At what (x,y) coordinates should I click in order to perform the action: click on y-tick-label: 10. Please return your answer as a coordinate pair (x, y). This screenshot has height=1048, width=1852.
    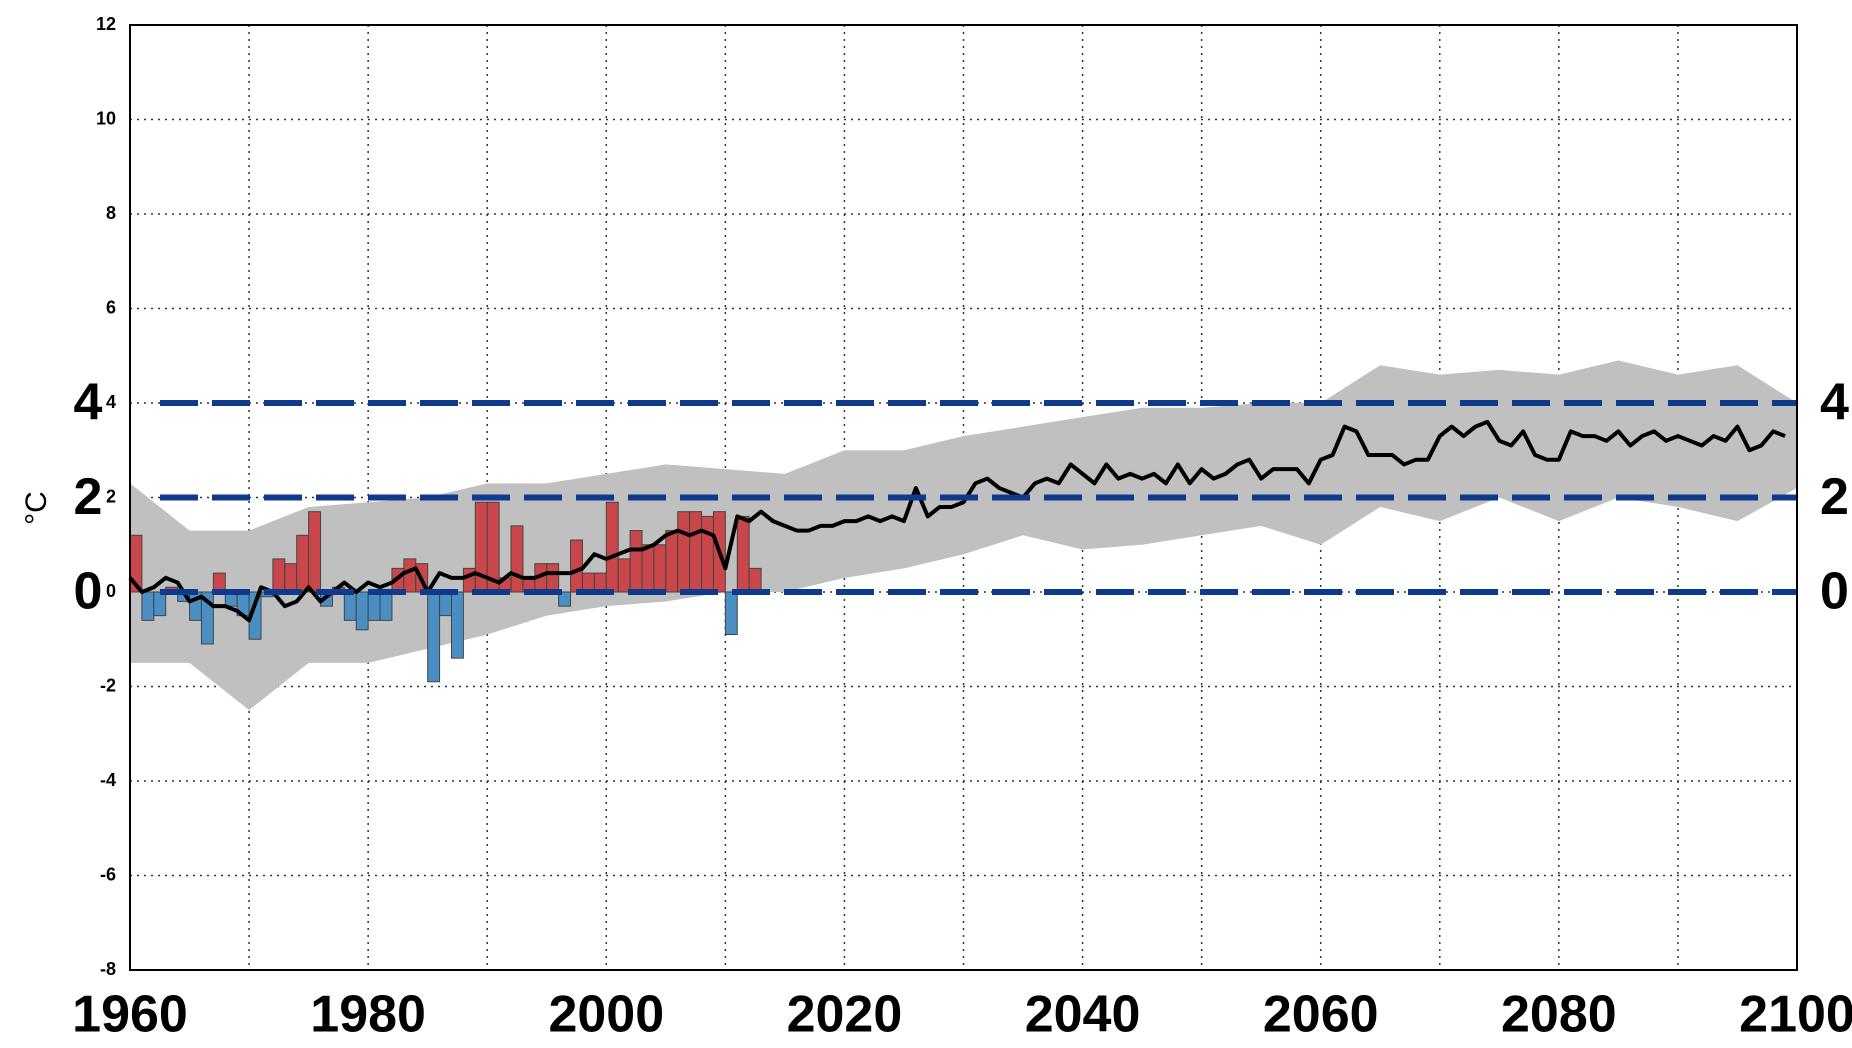
    Looking at the image, I should click on (106, 118).